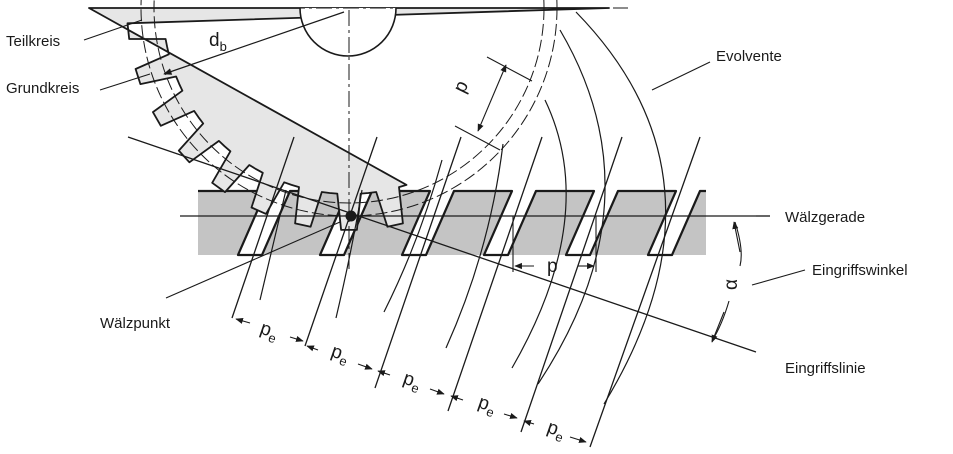  What do you see at coordinates (254, 43) in the screenshot?
I see `base-diameter-dimension` at bounding box center [254, 43].